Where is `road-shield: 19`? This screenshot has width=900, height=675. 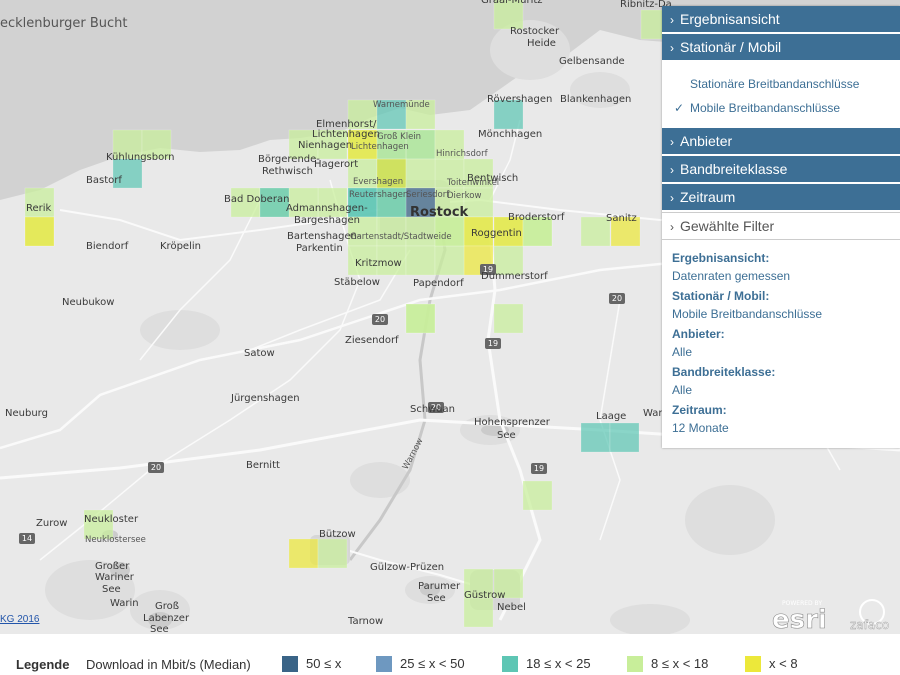 road-shield: 19 is located at coordinates (539, 468).